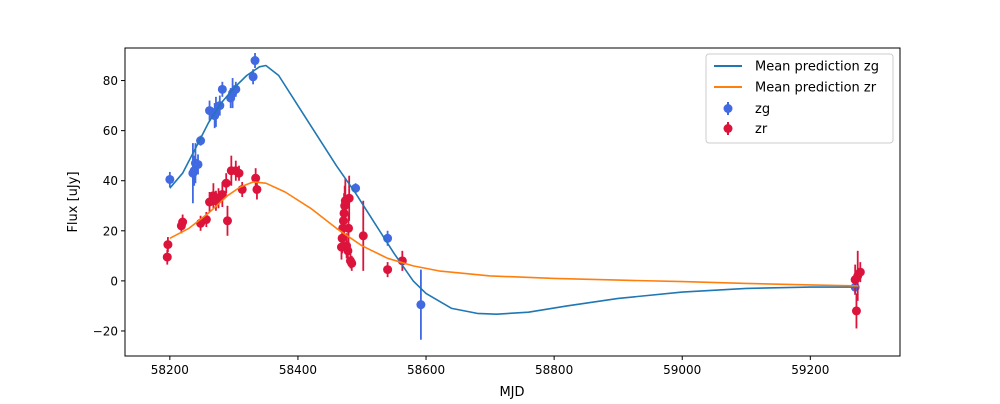 The image size is (1000, 404). What do you see at coordinates (105, 331) in the screenshot?
I see `y-tick-label: −20` at bounding box center [105, 331].